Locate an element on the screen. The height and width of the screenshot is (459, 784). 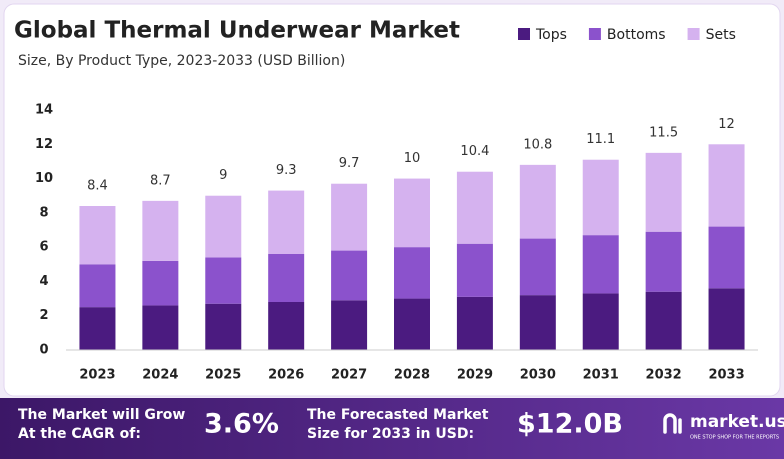
total-label: 9.7 is located at coordinates (349, 163).